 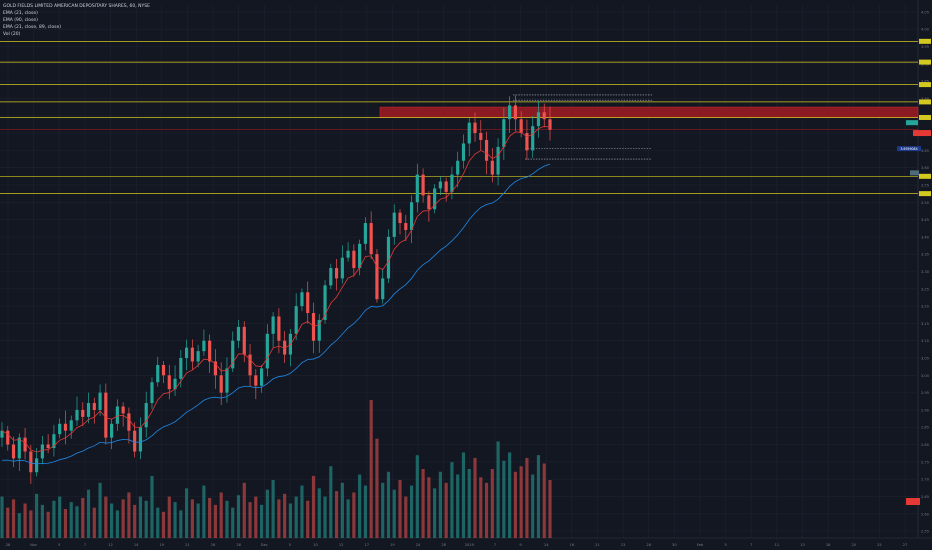 I want to click on y-tick-label: 2.85, so click(x=925, y=428).